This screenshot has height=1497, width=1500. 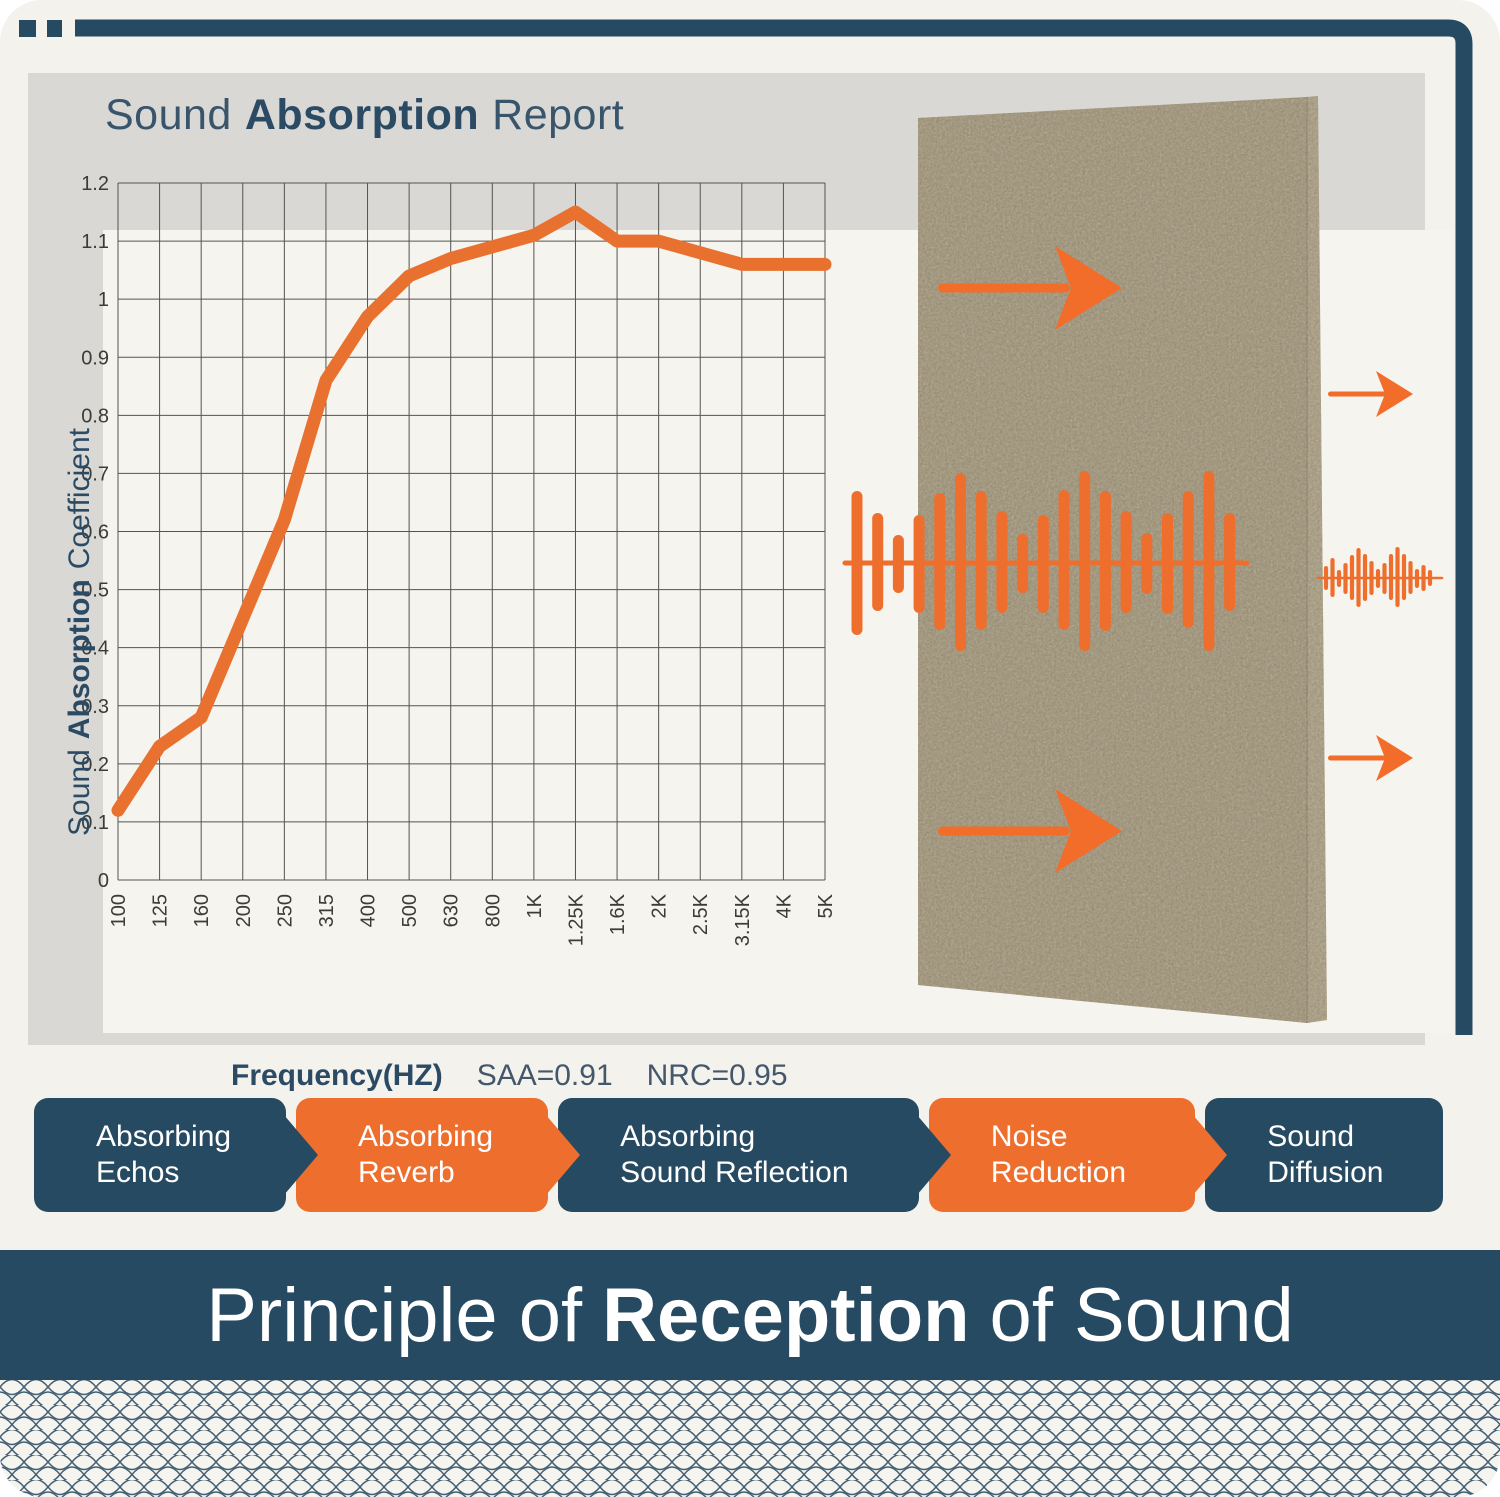 I want to click on footer-title-bold: Reception, so click(x=786, y=1315).